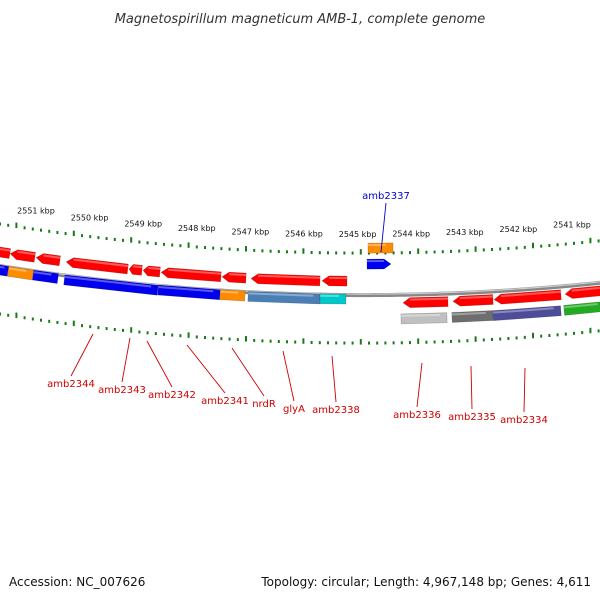 Image resolution: width=600 pixels, height=600 pixels. I want to click on gene-label-amb2344: amb2344, so click(71, 384).